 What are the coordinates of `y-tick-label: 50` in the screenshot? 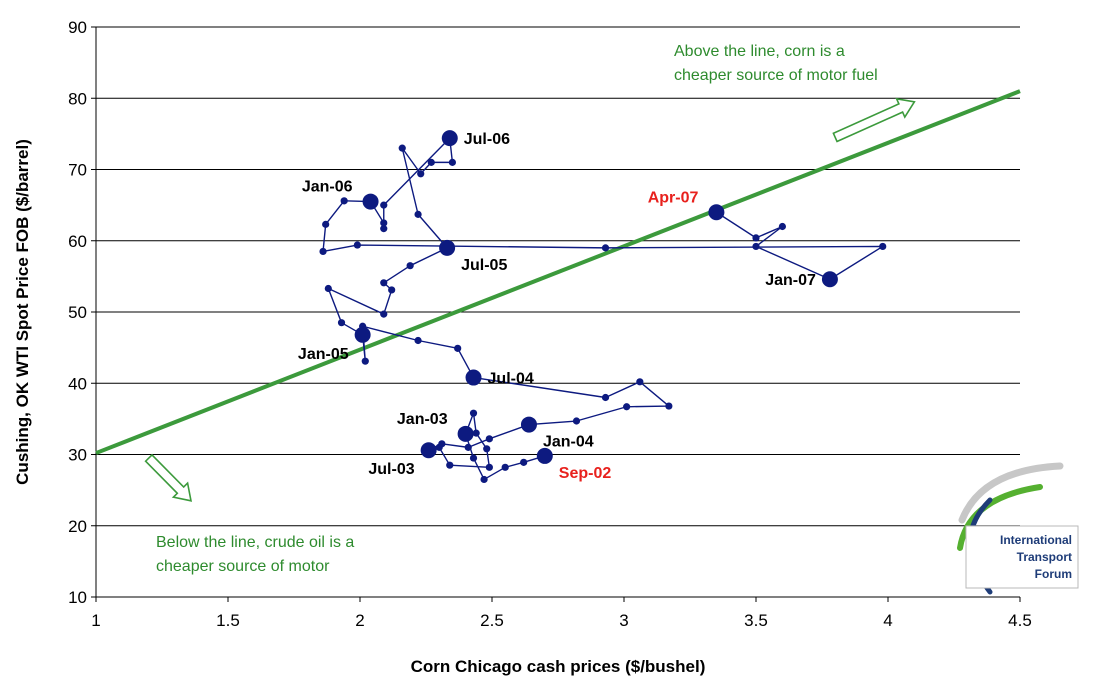 It's located at (77, 312).